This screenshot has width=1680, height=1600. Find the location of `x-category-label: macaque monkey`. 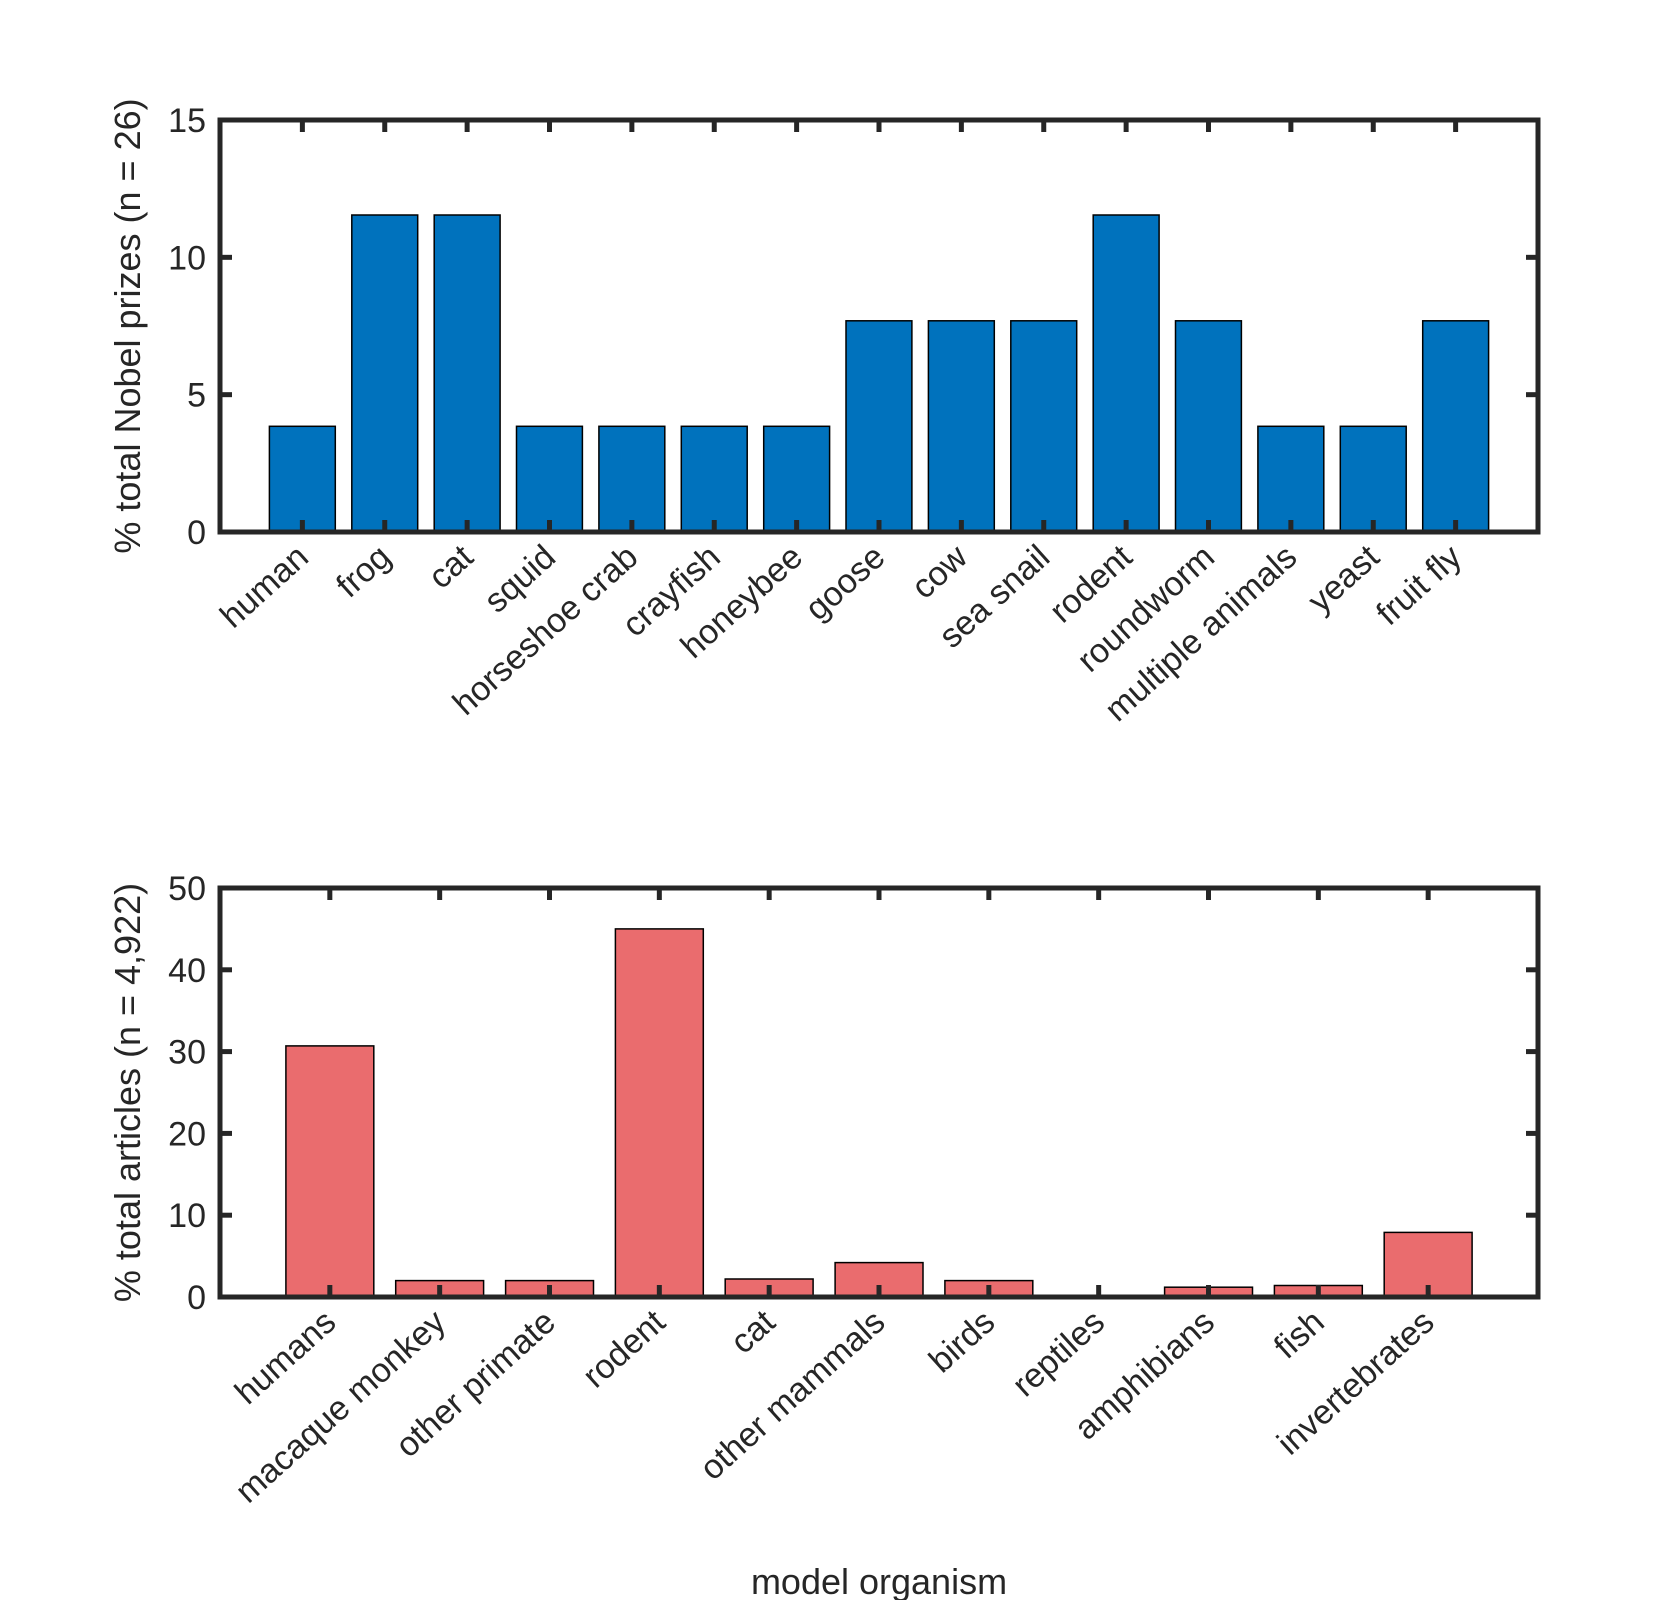

x-category-label: macaque monkey is located at coordinates (340, 1407).